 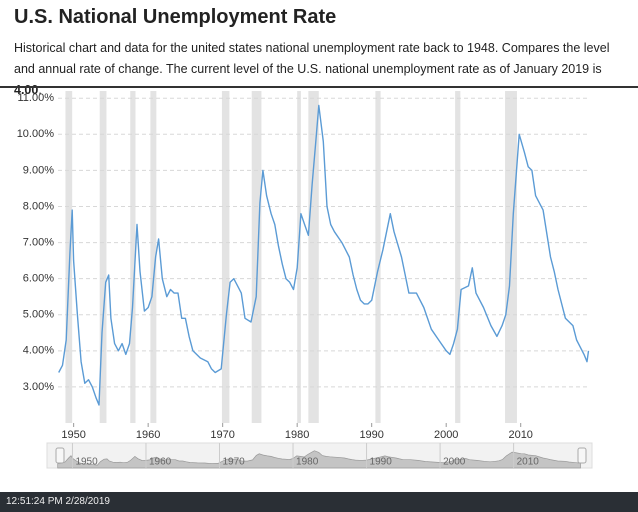 I want to click on x-tick-label: 1990, so click(x=371, y=435).